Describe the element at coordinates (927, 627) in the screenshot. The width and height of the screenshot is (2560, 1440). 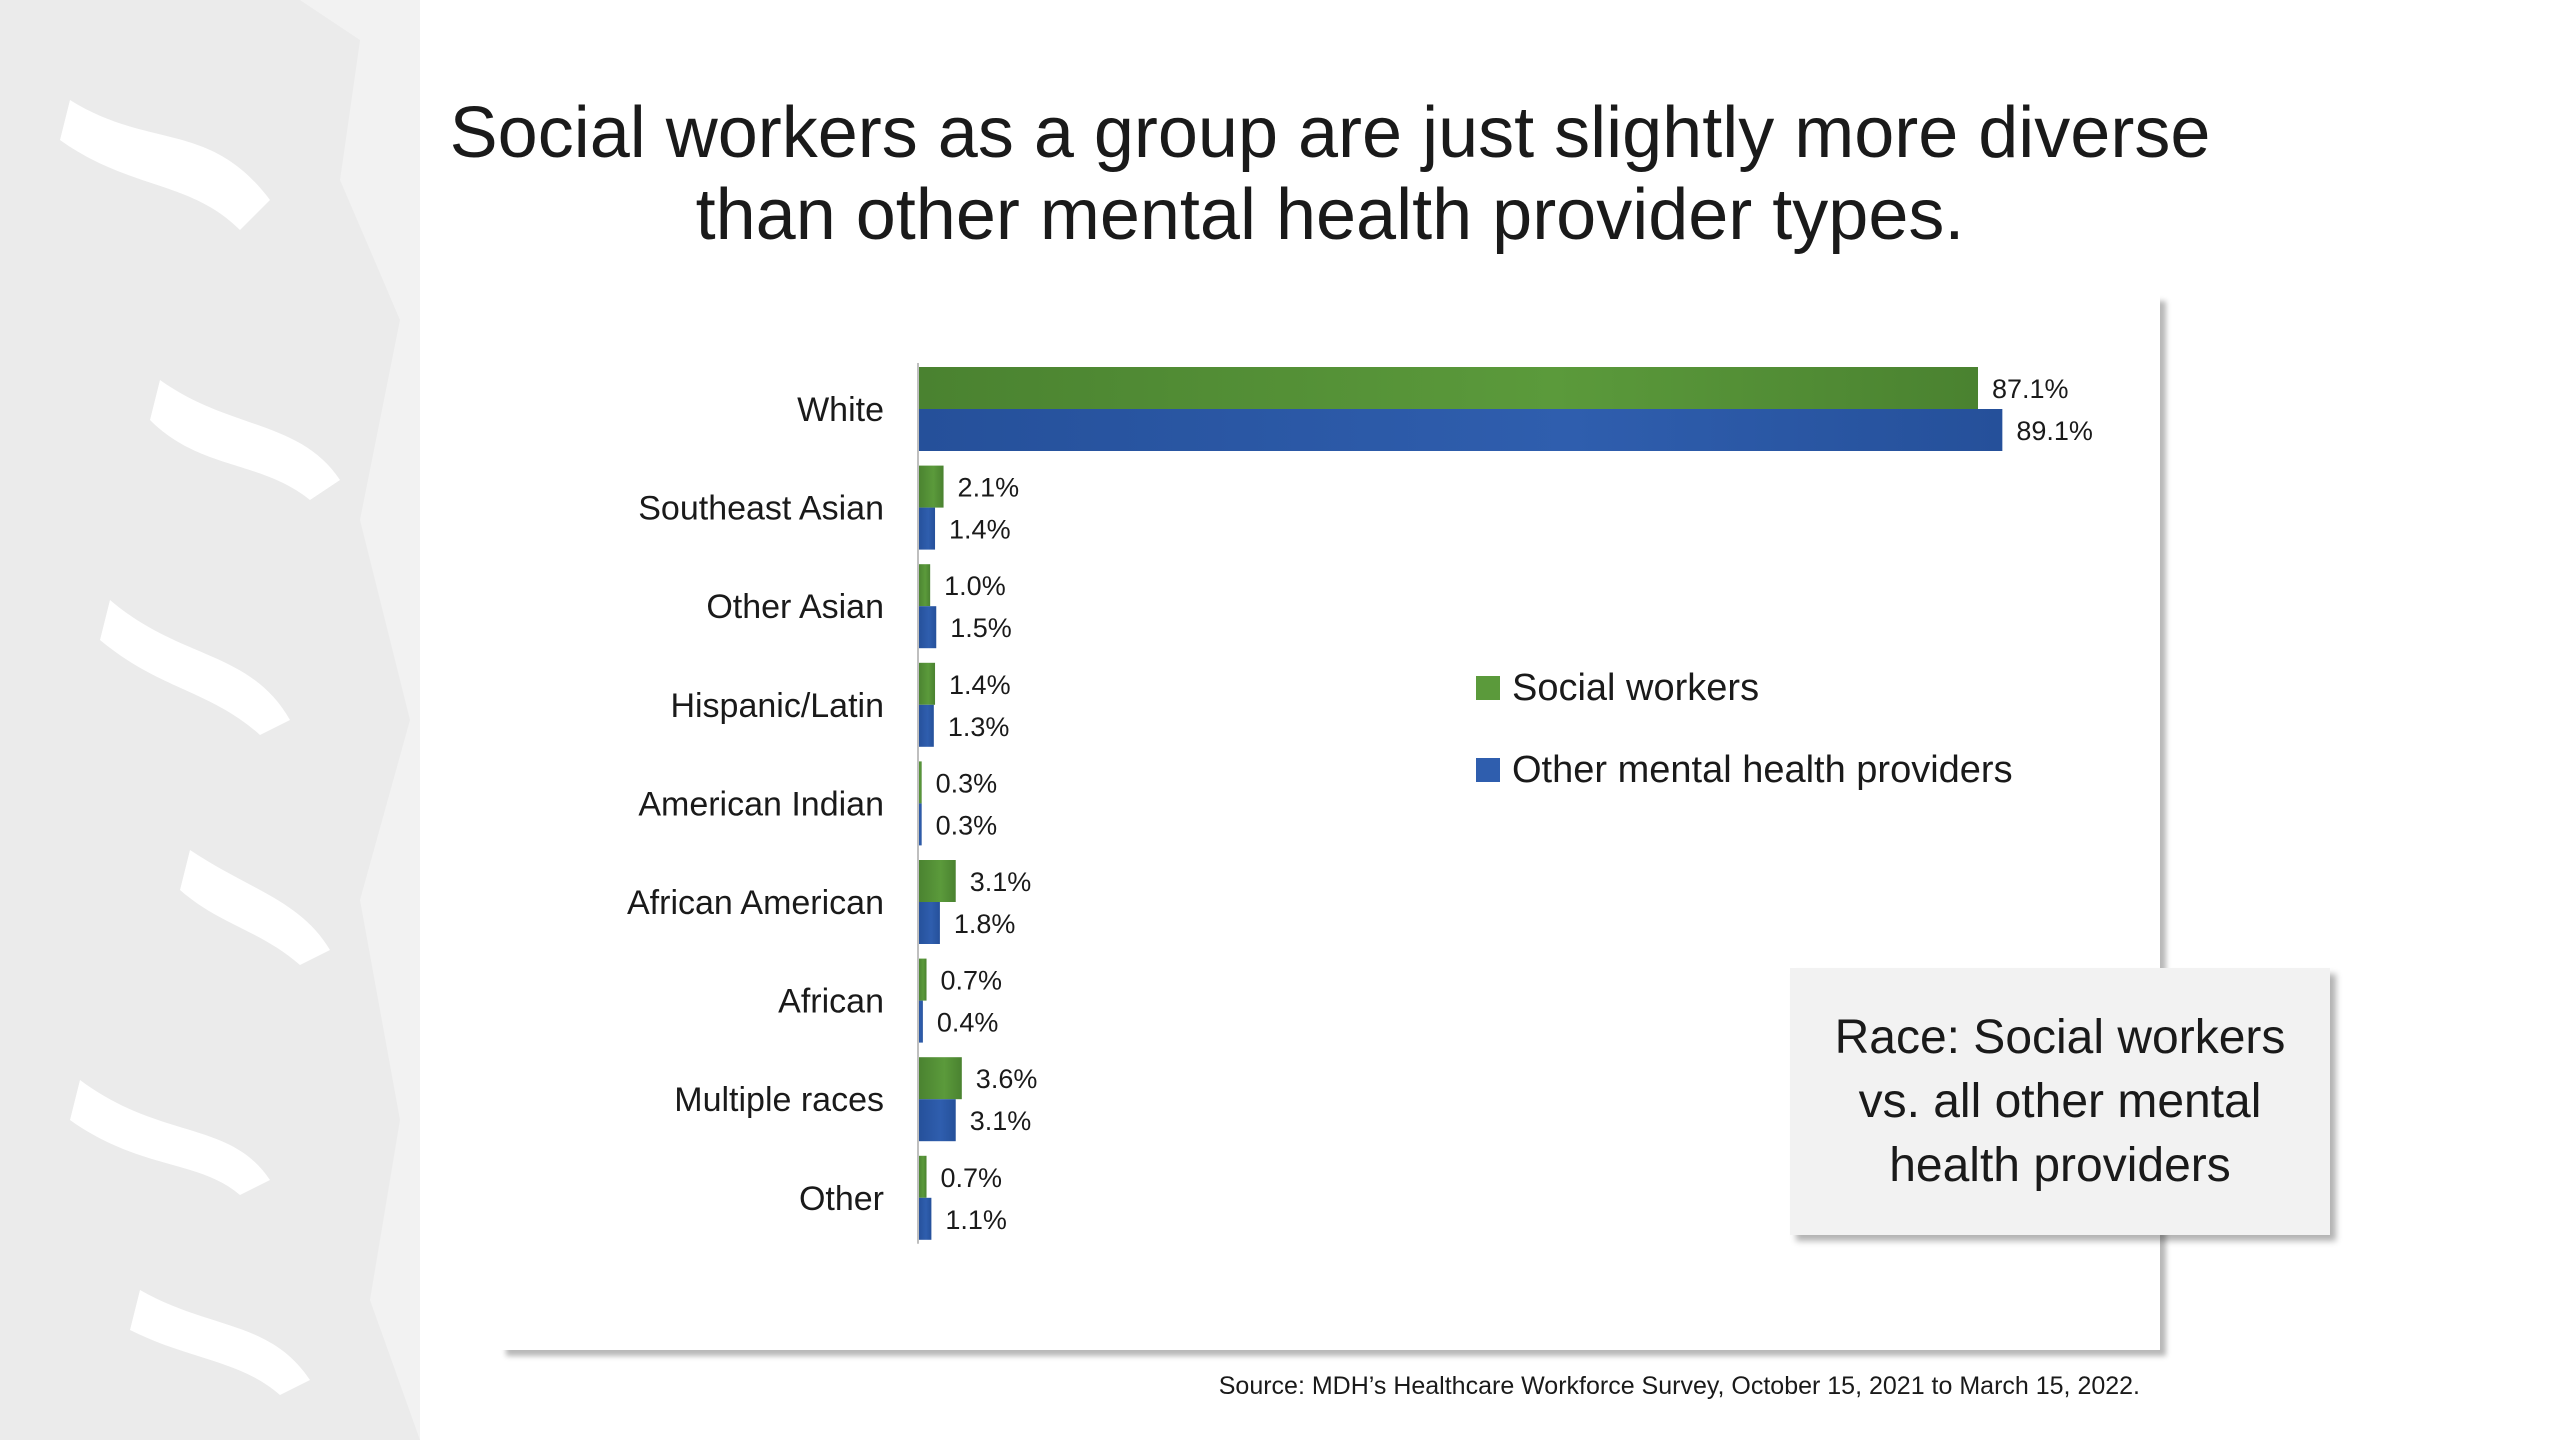
I see `bar-other-mental-health-providers-other-asian` at that location.